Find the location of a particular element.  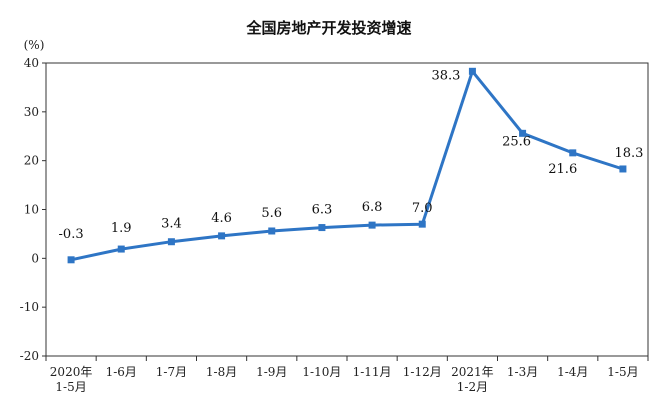

y-tick-label: -20 is located at coordinates (29, 356).